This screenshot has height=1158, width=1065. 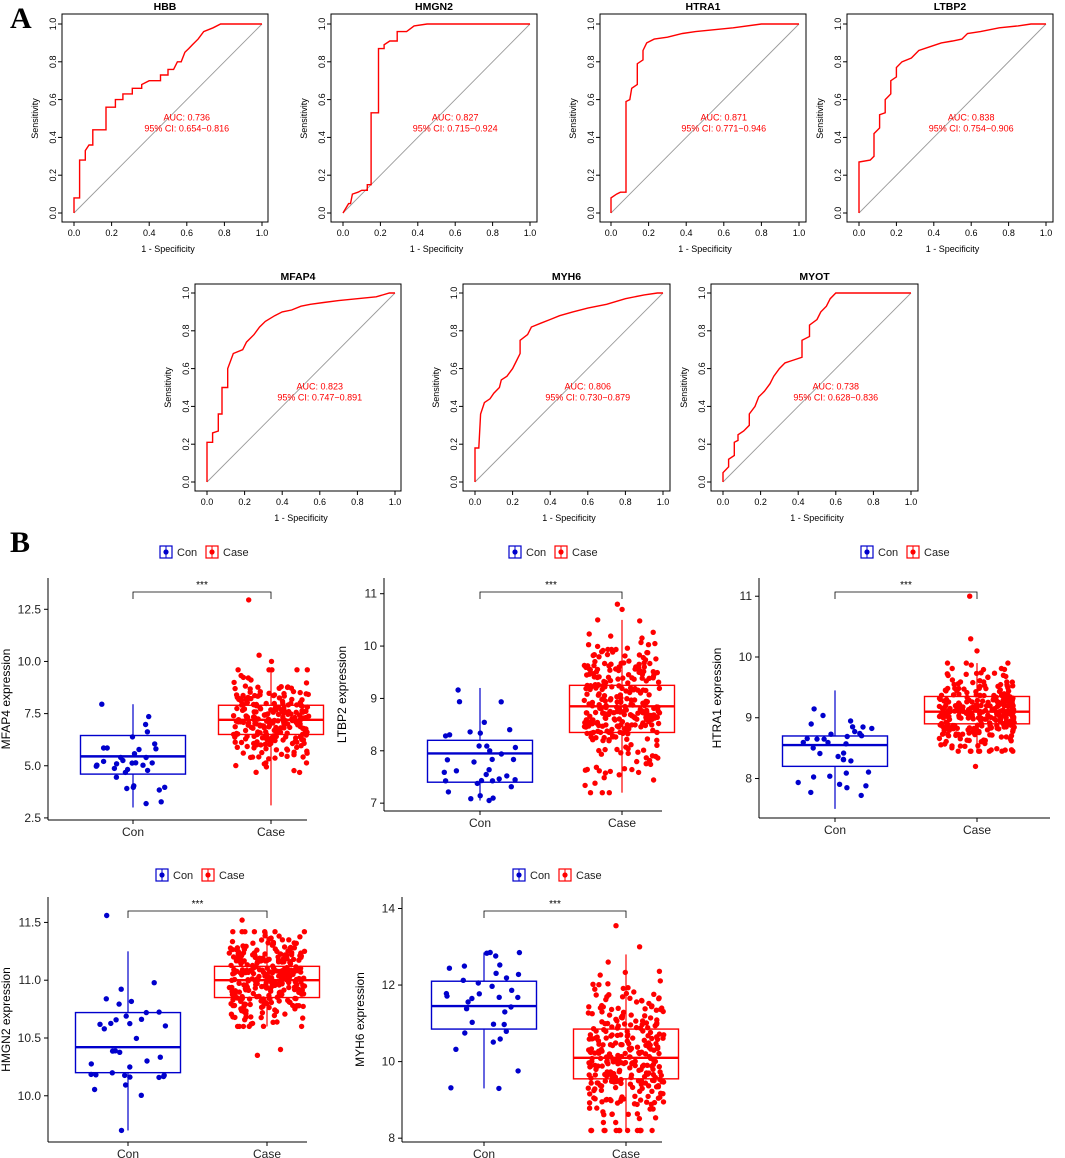 What do you see at coordinates (53, 62) in the screenshot?
I see `y-tick-label: 0.8` at bounding box center [53, 62].